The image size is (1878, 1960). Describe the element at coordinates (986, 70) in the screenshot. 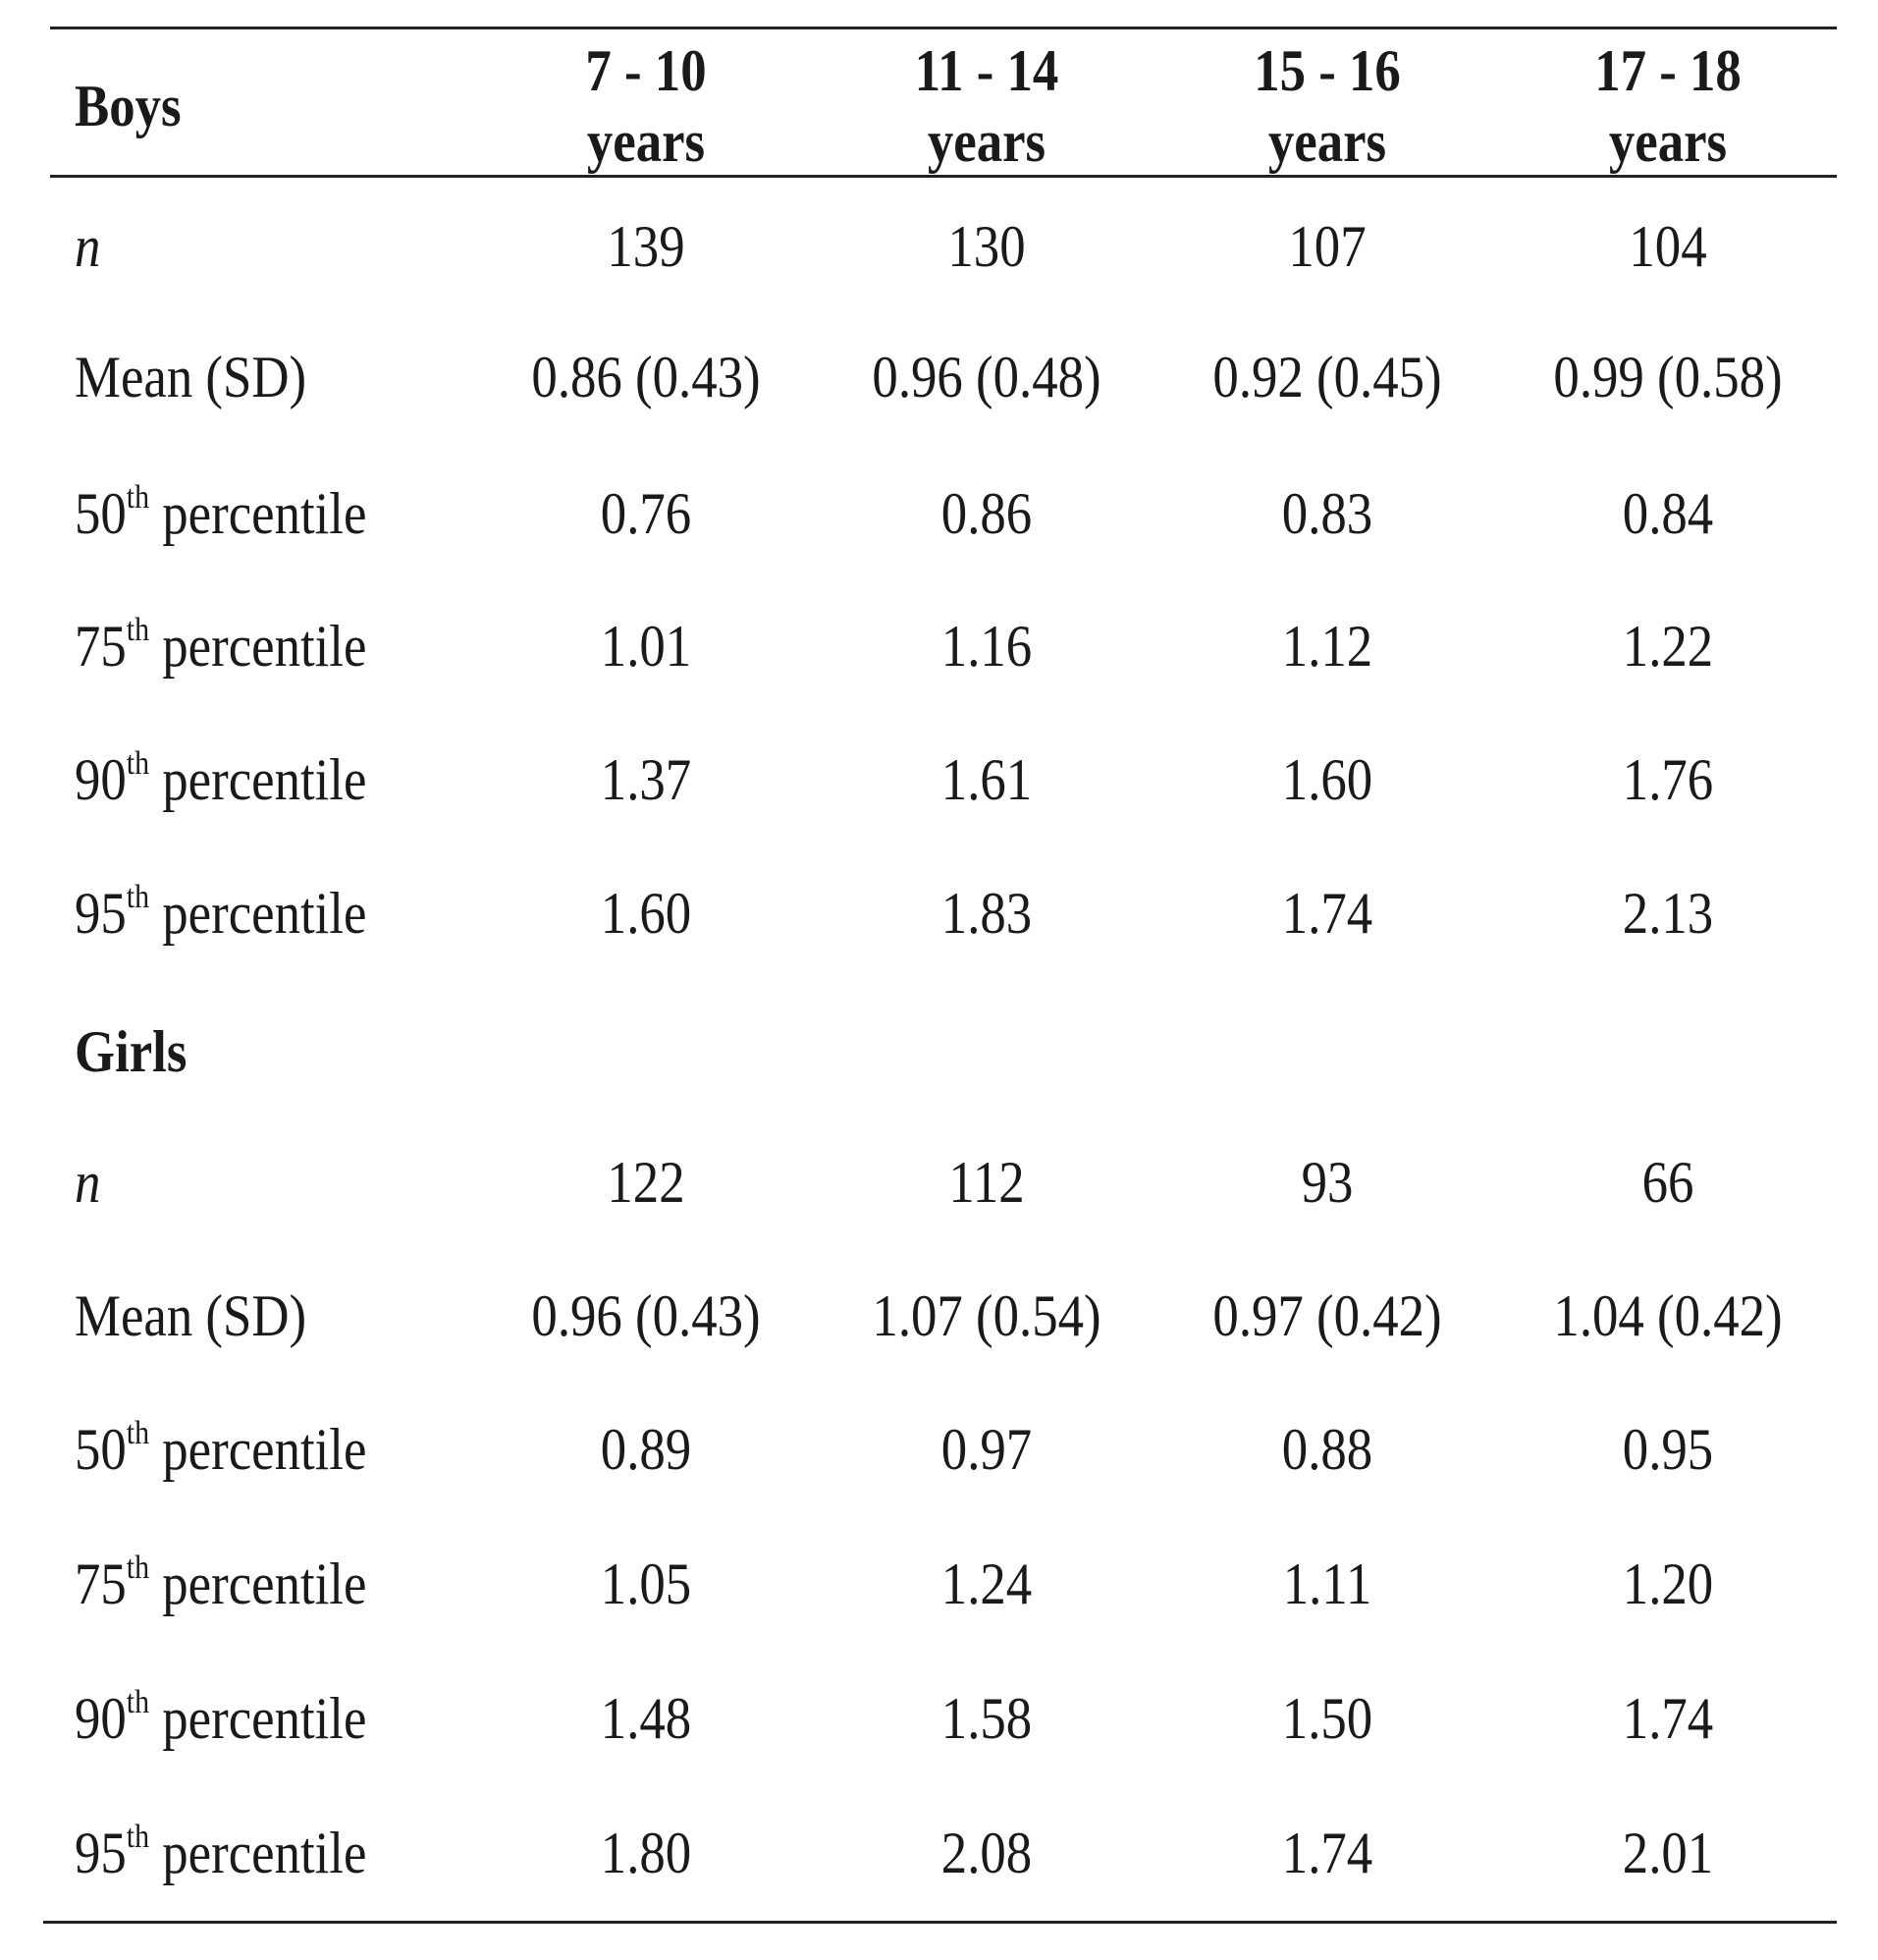

I see `age-range: 11 - 14` at that location.